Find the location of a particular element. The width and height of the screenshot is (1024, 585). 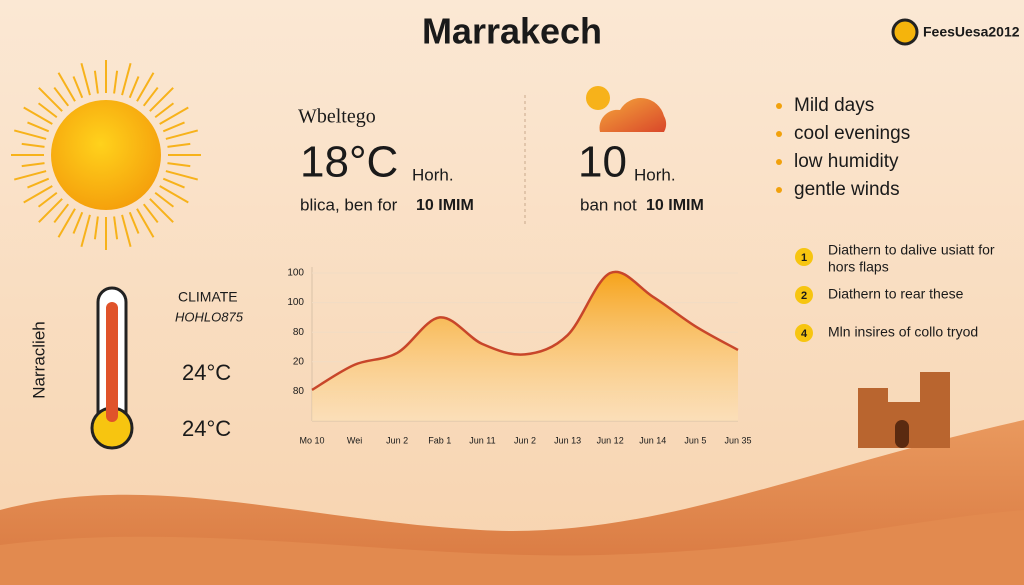

x-tick-label: Jun 35 is located at coordinates (737, 440).